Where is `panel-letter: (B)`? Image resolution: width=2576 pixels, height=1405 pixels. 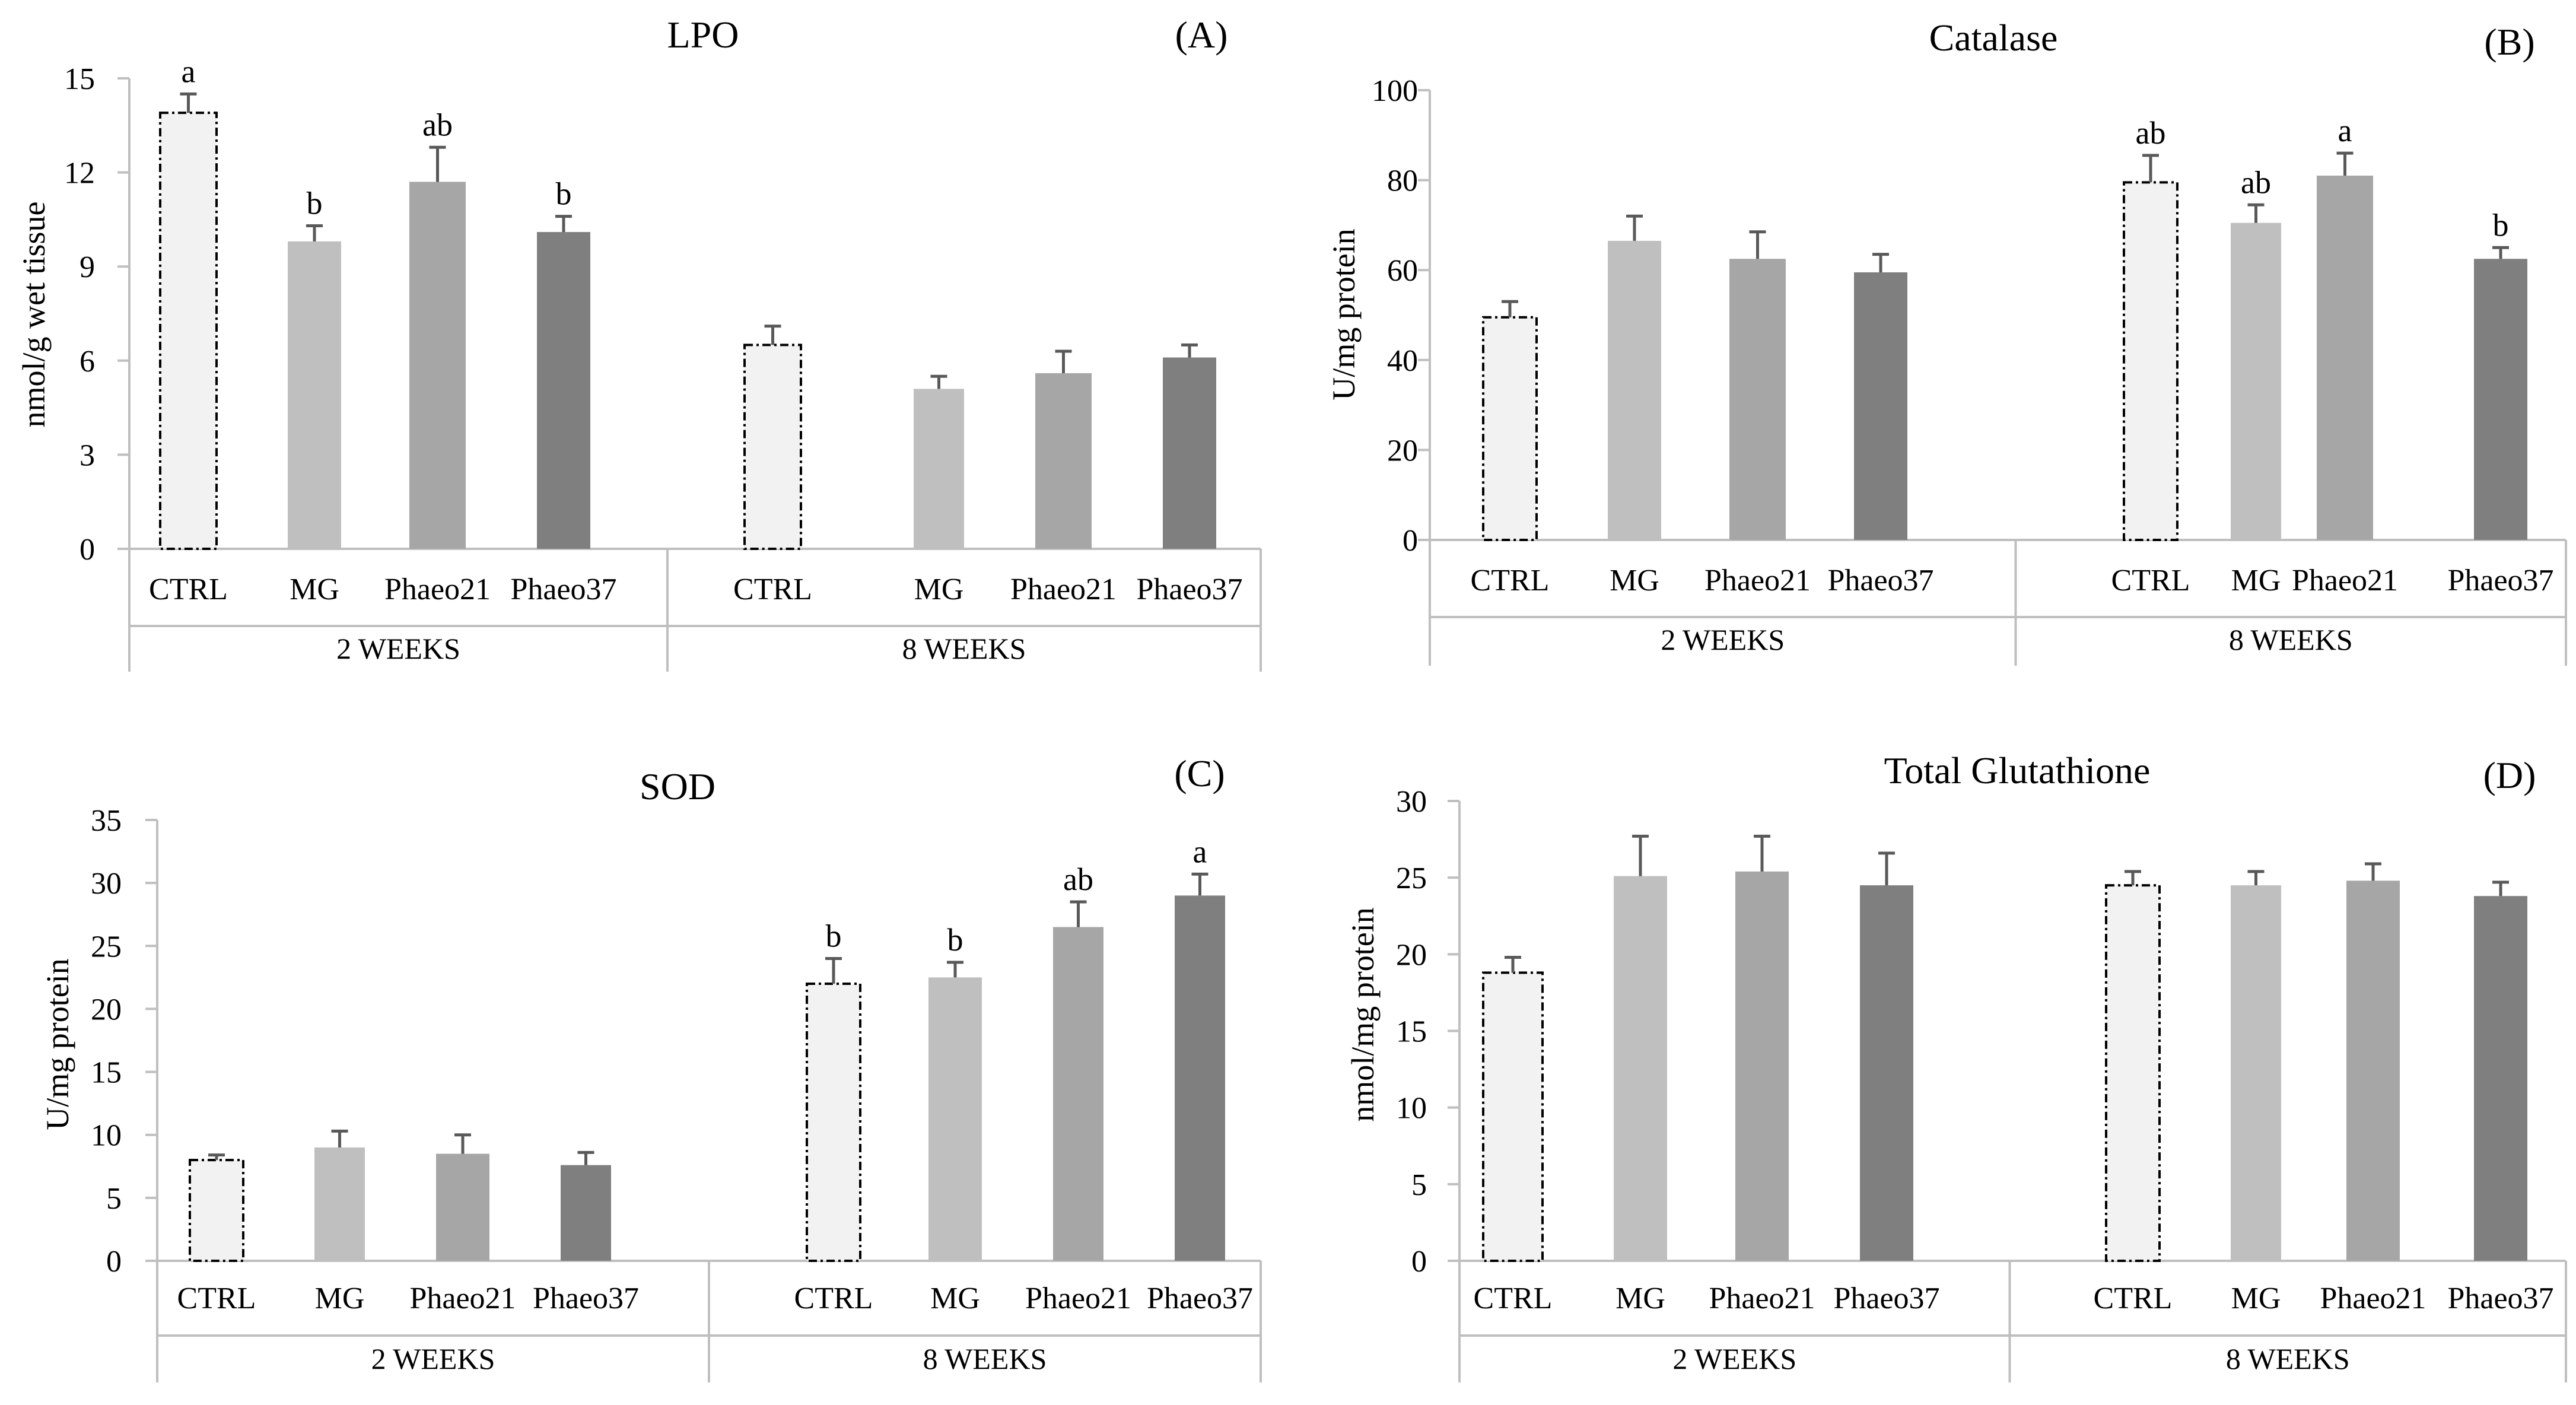
panel-letter: (B) is located at coordinates (2509, 42).